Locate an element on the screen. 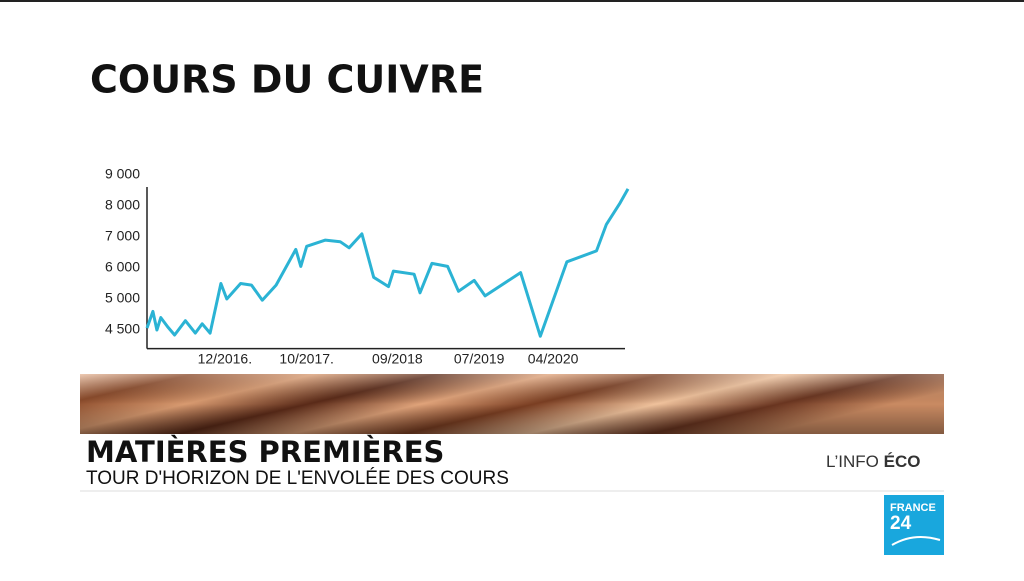 The width and height of the screenshot is (1024, 581). y-tick-label: 6 000 is located at coordinates (122, 267).